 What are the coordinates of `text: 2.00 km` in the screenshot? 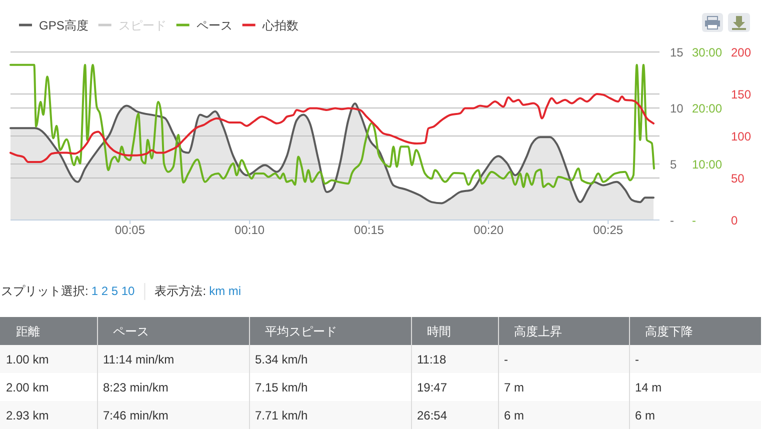 It's located at (27, 387).